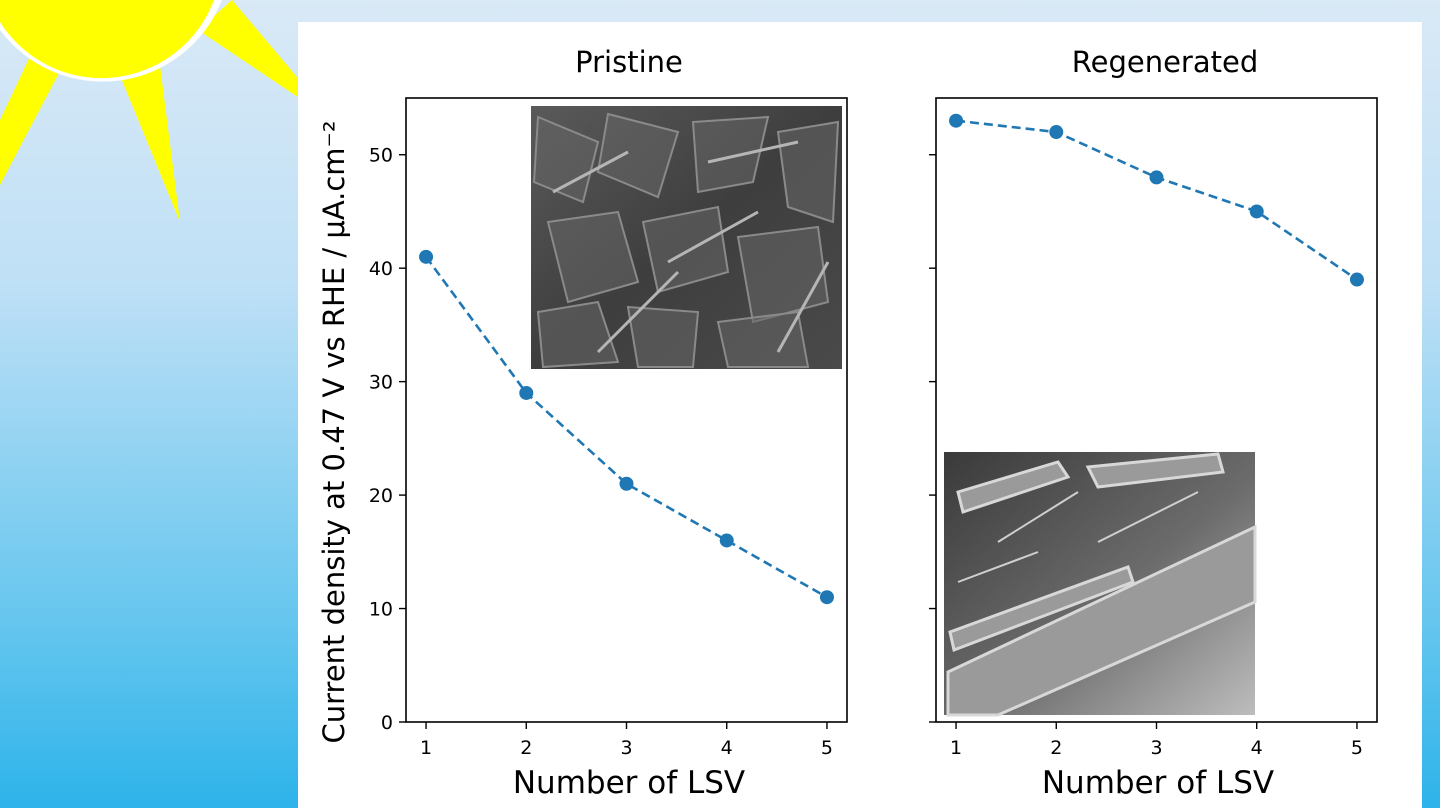 This screenshot has width=1440, height=808. I want to click on y-tick-label: 50, so click(381, 156).